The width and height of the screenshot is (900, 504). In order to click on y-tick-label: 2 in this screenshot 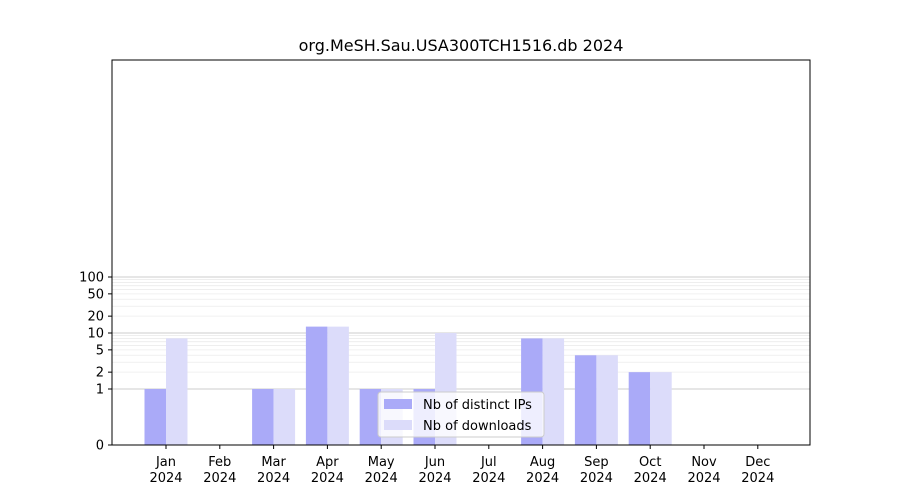, I will do `click(100, 373)`.